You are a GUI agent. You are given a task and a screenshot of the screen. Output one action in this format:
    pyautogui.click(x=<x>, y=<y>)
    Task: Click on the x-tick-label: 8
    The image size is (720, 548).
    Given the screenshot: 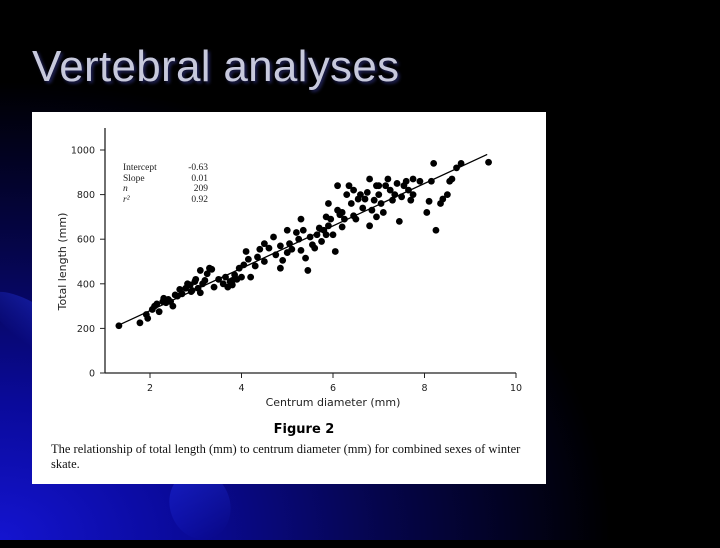 What is the action you would take?
    pyautogui.click(x=424, y=388)
    